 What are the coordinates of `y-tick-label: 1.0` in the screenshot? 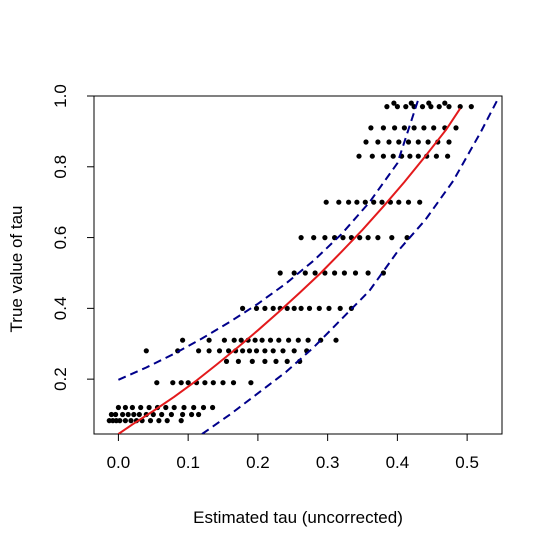 It's located at (60, 96).